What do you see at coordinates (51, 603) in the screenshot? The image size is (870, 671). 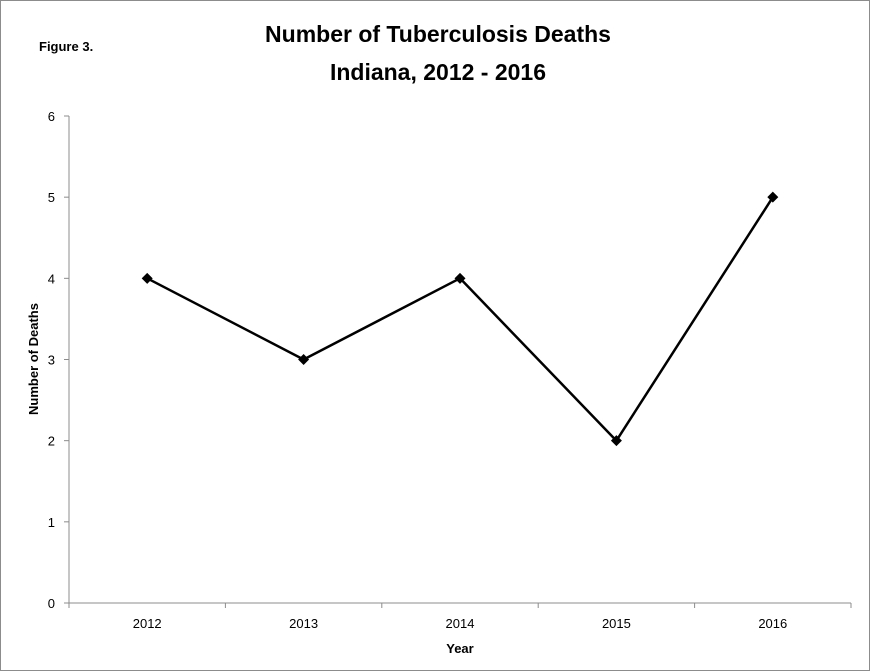 I see `y-tick-label: 0` at bounding box center [51, 603].